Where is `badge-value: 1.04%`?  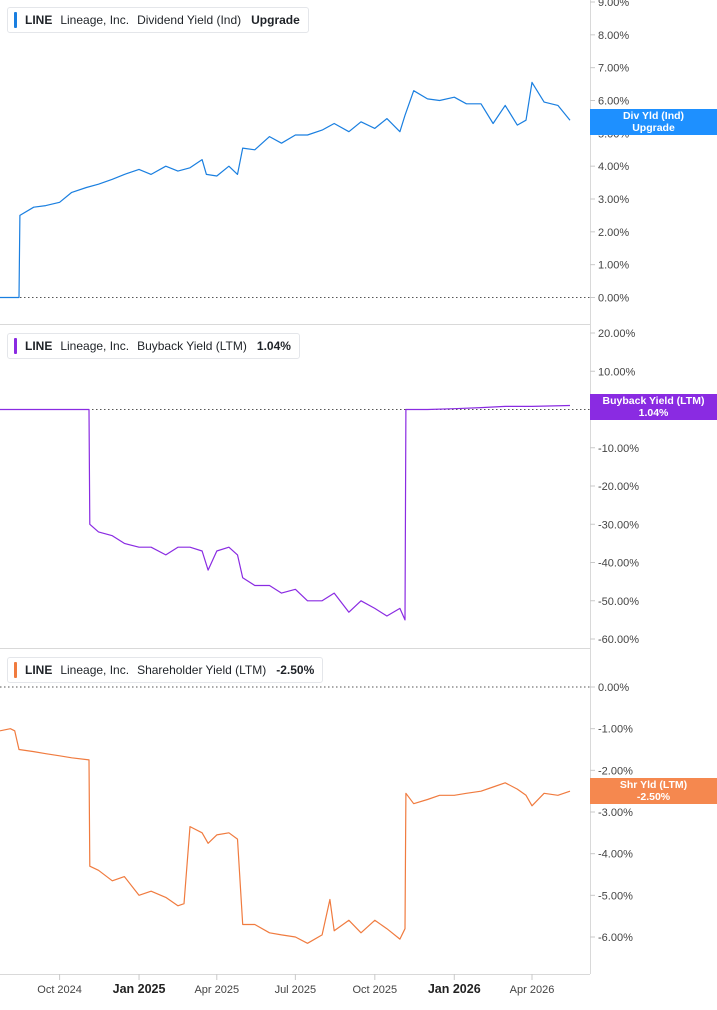
badge-value: 1.04% is located at coordinates (653, 413).